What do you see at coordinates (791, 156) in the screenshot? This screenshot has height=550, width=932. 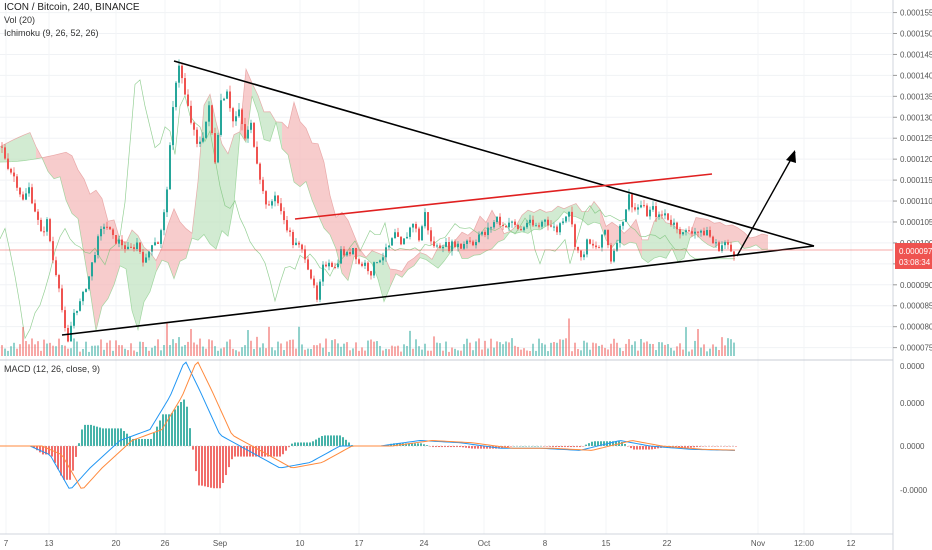 I see `arrow-head-icon` at bounding box center [791, 156].